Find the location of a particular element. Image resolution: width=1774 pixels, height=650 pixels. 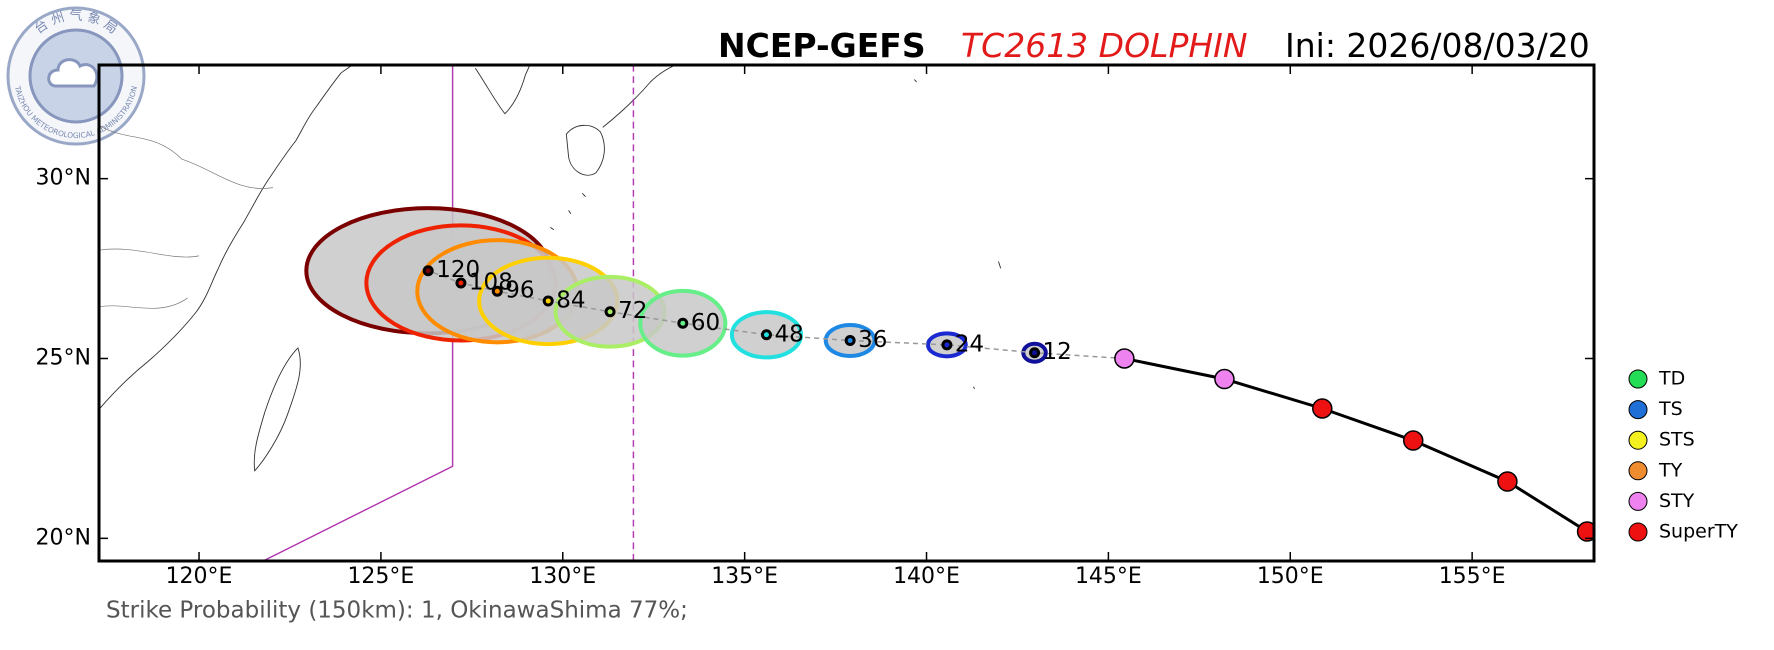

legend-label: TD is located at coordinates (1671, 379).